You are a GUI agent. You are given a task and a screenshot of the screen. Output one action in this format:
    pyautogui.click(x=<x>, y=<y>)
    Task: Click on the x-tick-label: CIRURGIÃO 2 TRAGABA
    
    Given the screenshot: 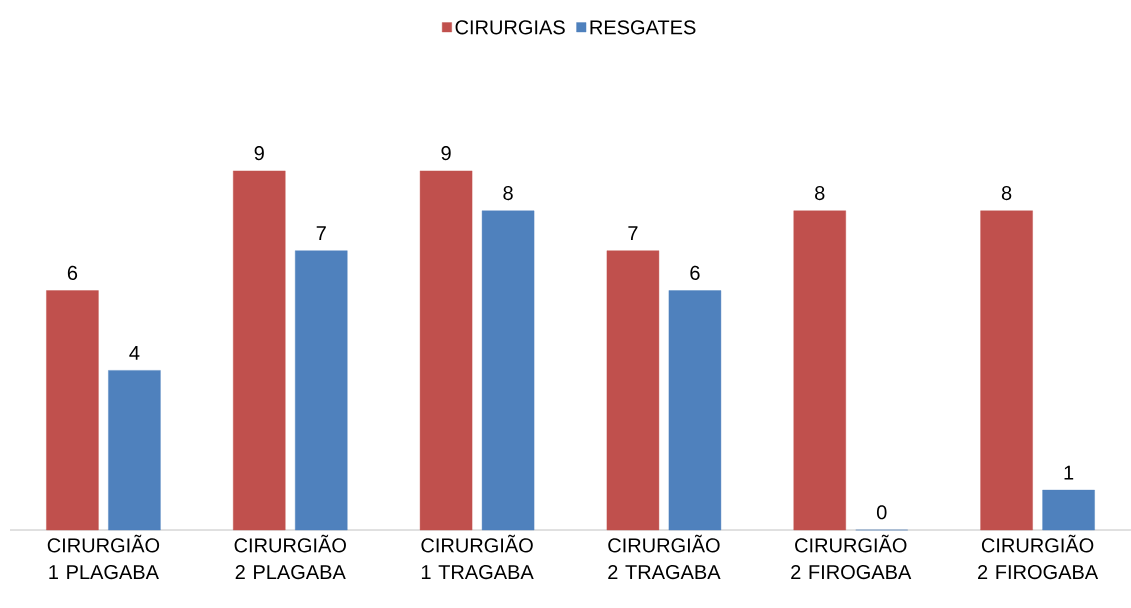 What is the action you would take?
    pyautogui.click(x=664, y=557)
    